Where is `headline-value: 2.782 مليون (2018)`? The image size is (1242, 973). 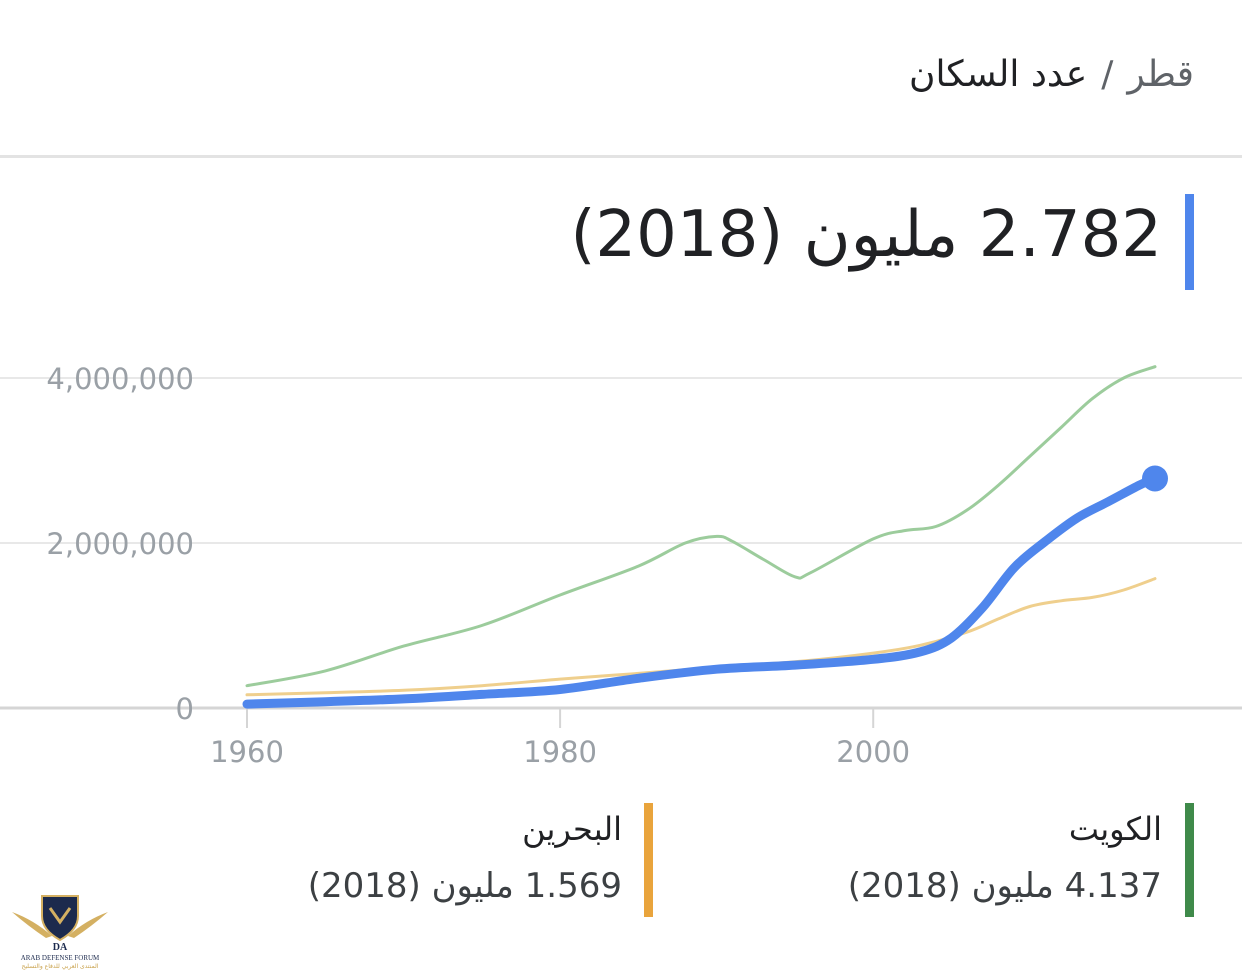 headline-value: 2.782 مليون (2018) is located at coordinates (866, 235).